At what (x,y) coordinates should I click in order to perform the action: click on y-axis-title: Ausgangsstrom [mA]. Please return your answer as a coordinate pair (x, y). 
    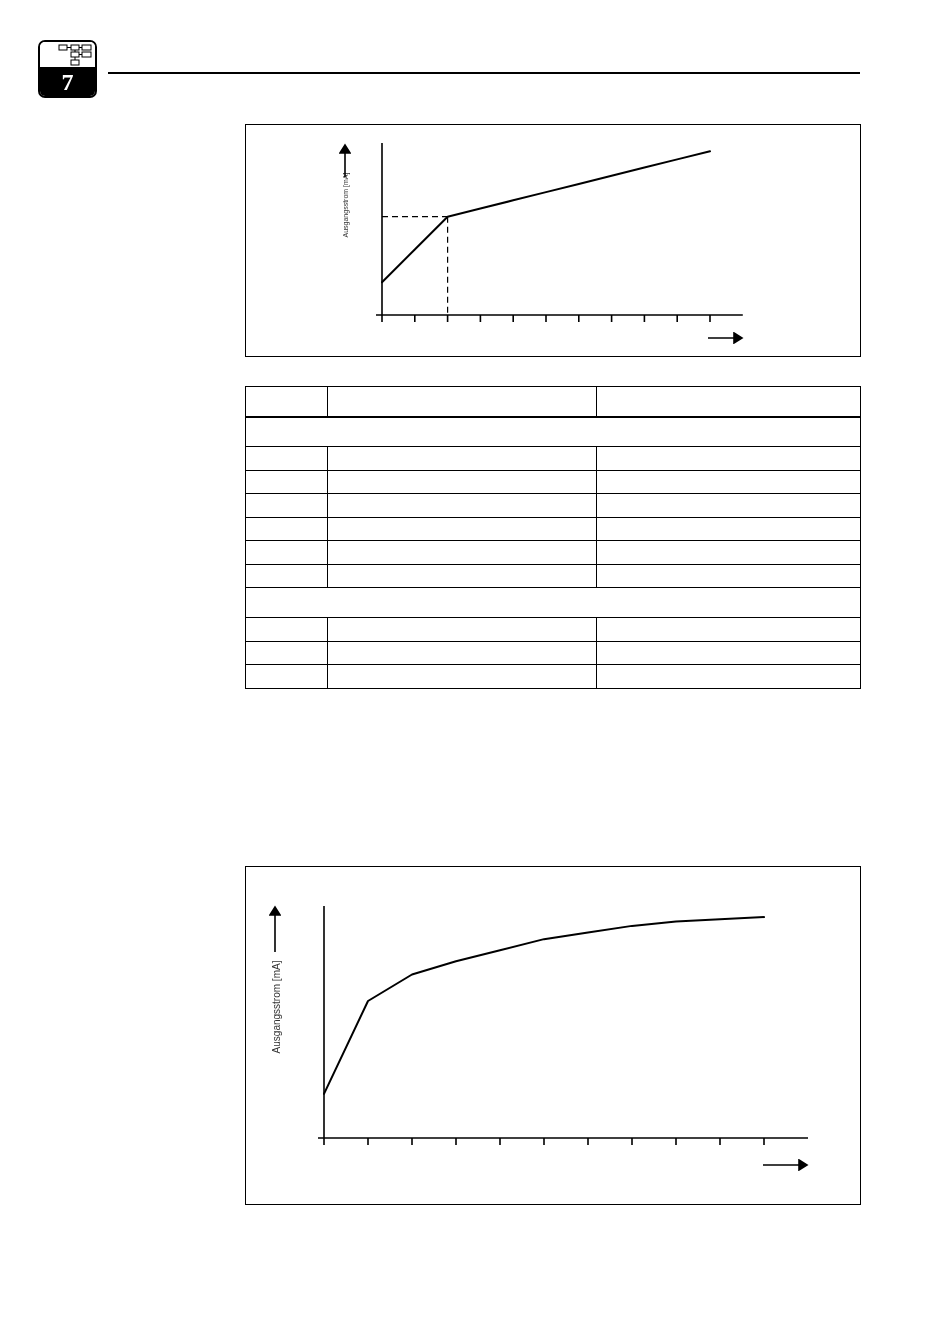
    Looking at the image, I should click on (276, 1007).